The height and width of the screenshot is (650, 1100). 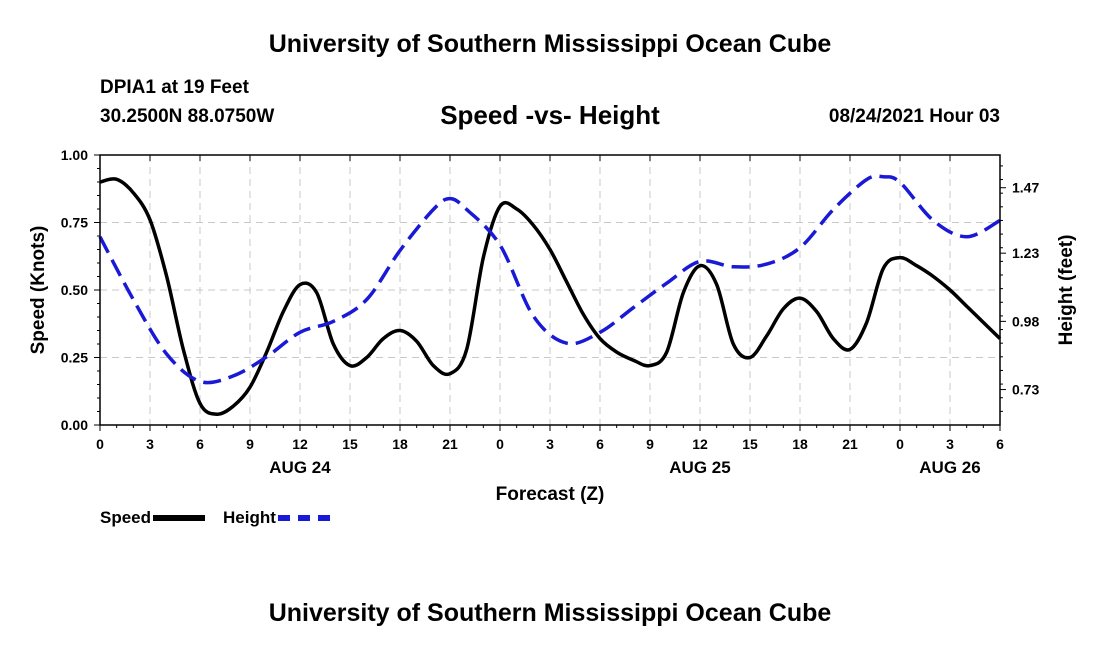 I want to click on legend-speed-swatch, so click(x=179, y=518).